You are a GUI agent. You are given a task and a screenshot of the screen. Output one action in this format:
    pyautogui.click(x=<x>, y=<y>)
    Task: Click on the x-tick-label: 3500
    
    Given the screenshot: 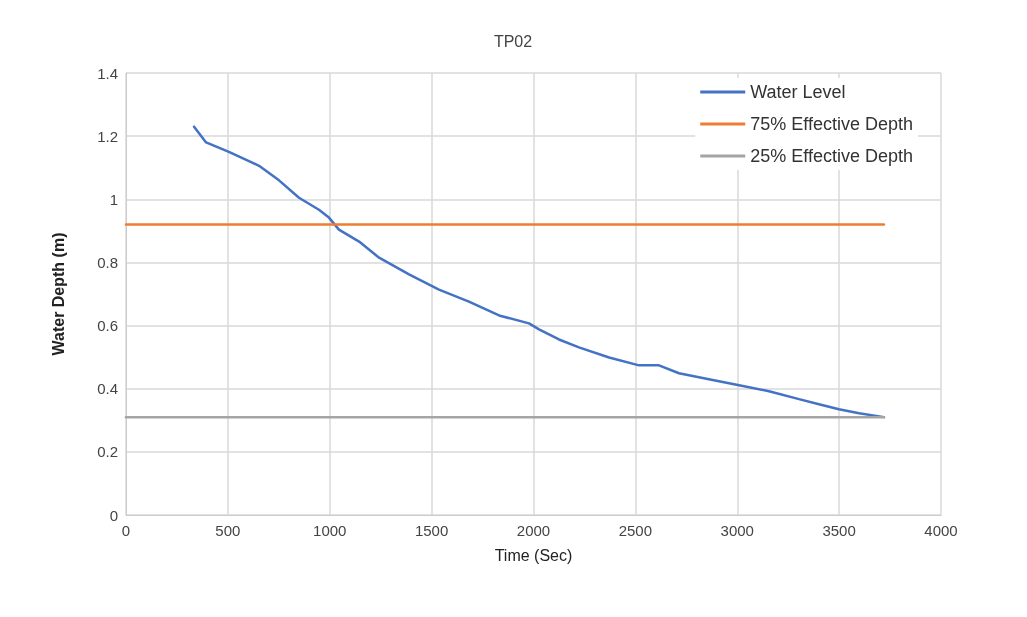 What is the action you would take?
    pyautogui.click(x=839, y=530)
    